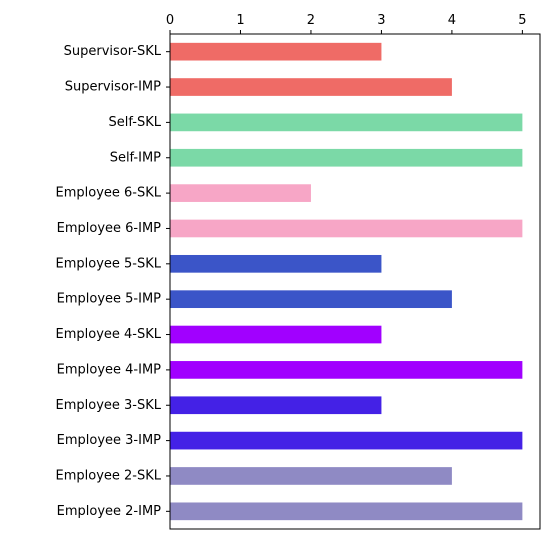 This screenshot has height=550, width=550. I want to click on x-tick-label: 1, so click(240, 20).